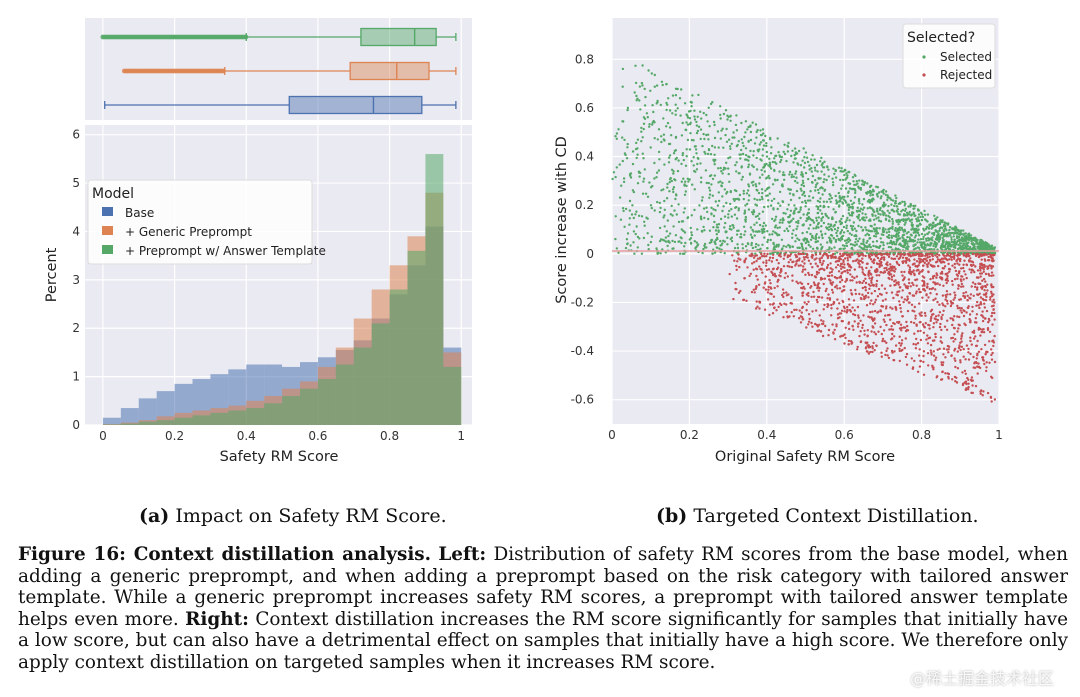 The width and height of the screenshot is (1080, 697). Describe the element at coordinates (344, 394) in the screenshot. I see `histogram-bar` at that location.